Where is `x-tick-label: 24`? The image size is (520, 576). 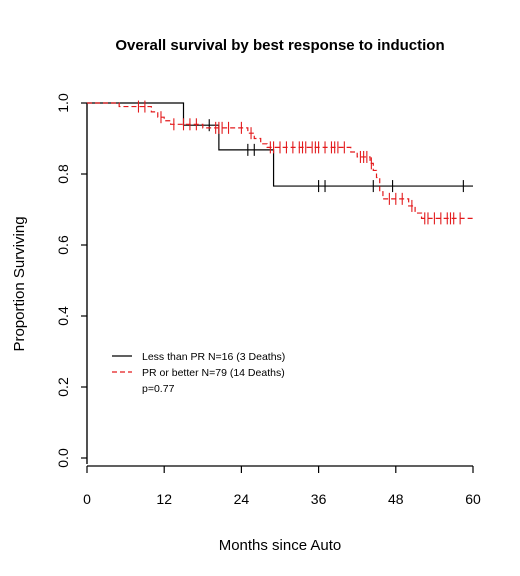
x-tick-label: 24 is located at coordinates (242, 499).